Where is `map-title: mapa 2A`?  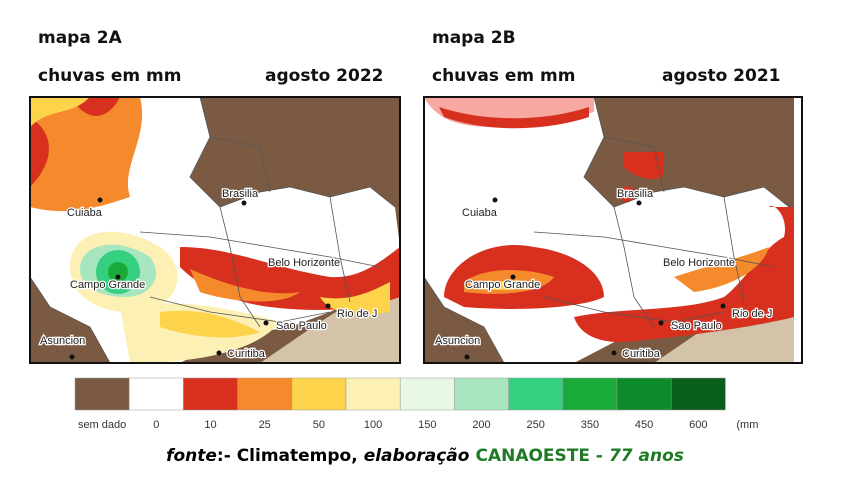 map-title: mapa 2A is located at coordinates (80, 38).